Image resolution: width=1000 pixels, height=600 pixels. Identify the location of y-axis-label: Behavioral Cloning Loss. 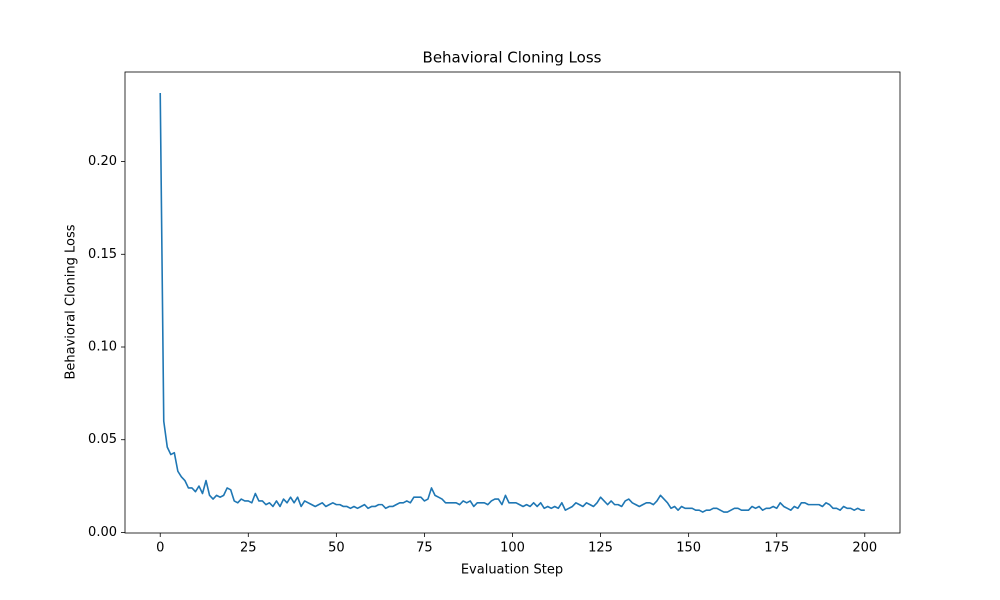
(71, 301).